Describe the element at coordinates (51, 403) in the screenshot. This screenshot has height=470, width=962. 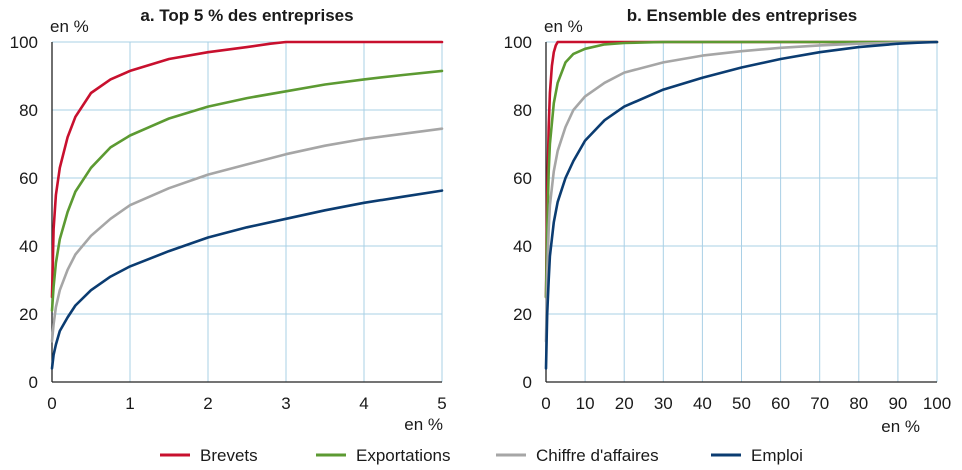
I see `panel-a-x-tick-label: 0` at that location.